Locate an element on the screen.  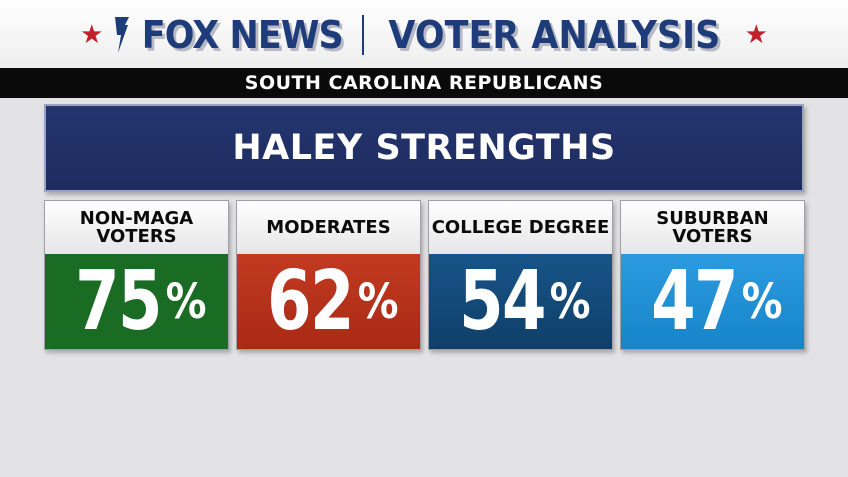
page-title: VOTER ANALYSIS is located at coordinates (554, 35).